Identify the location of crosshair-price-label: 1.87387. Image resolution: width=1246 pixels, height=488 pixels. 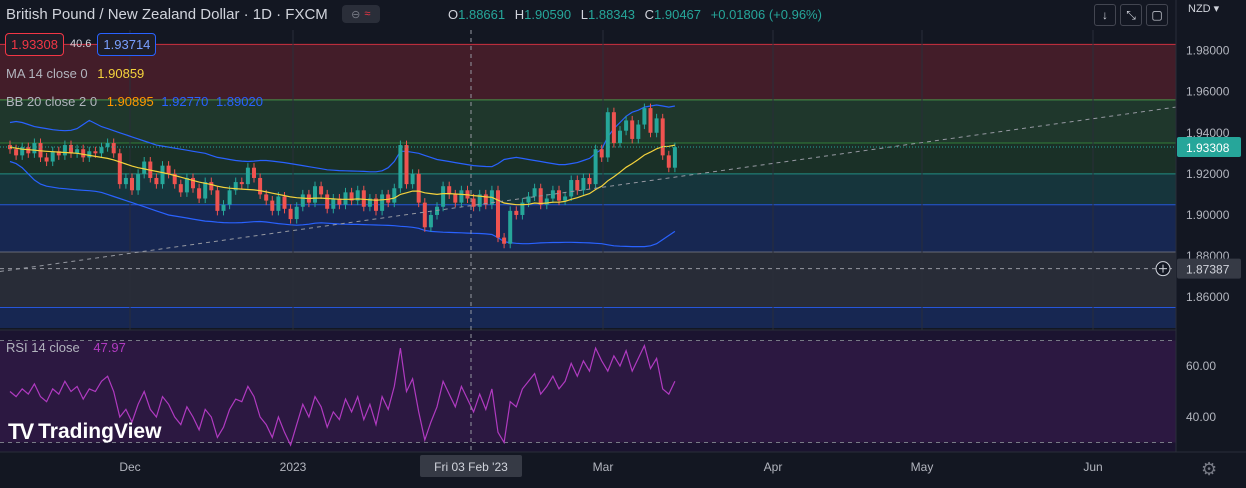
(1208, 270).